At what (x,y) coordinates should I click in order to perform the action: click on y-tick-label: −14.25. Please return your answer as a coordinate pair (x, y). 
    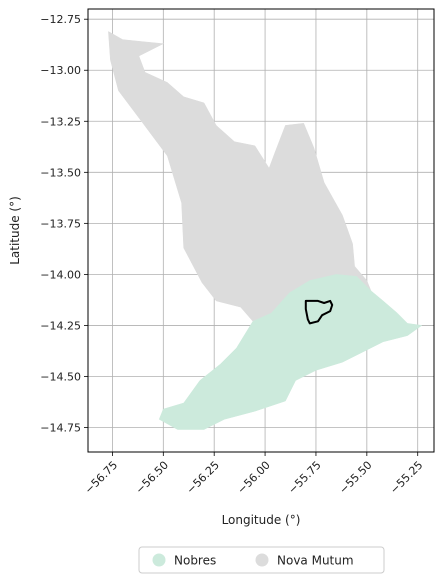
    Looking at the image, I should click on (60, 325).